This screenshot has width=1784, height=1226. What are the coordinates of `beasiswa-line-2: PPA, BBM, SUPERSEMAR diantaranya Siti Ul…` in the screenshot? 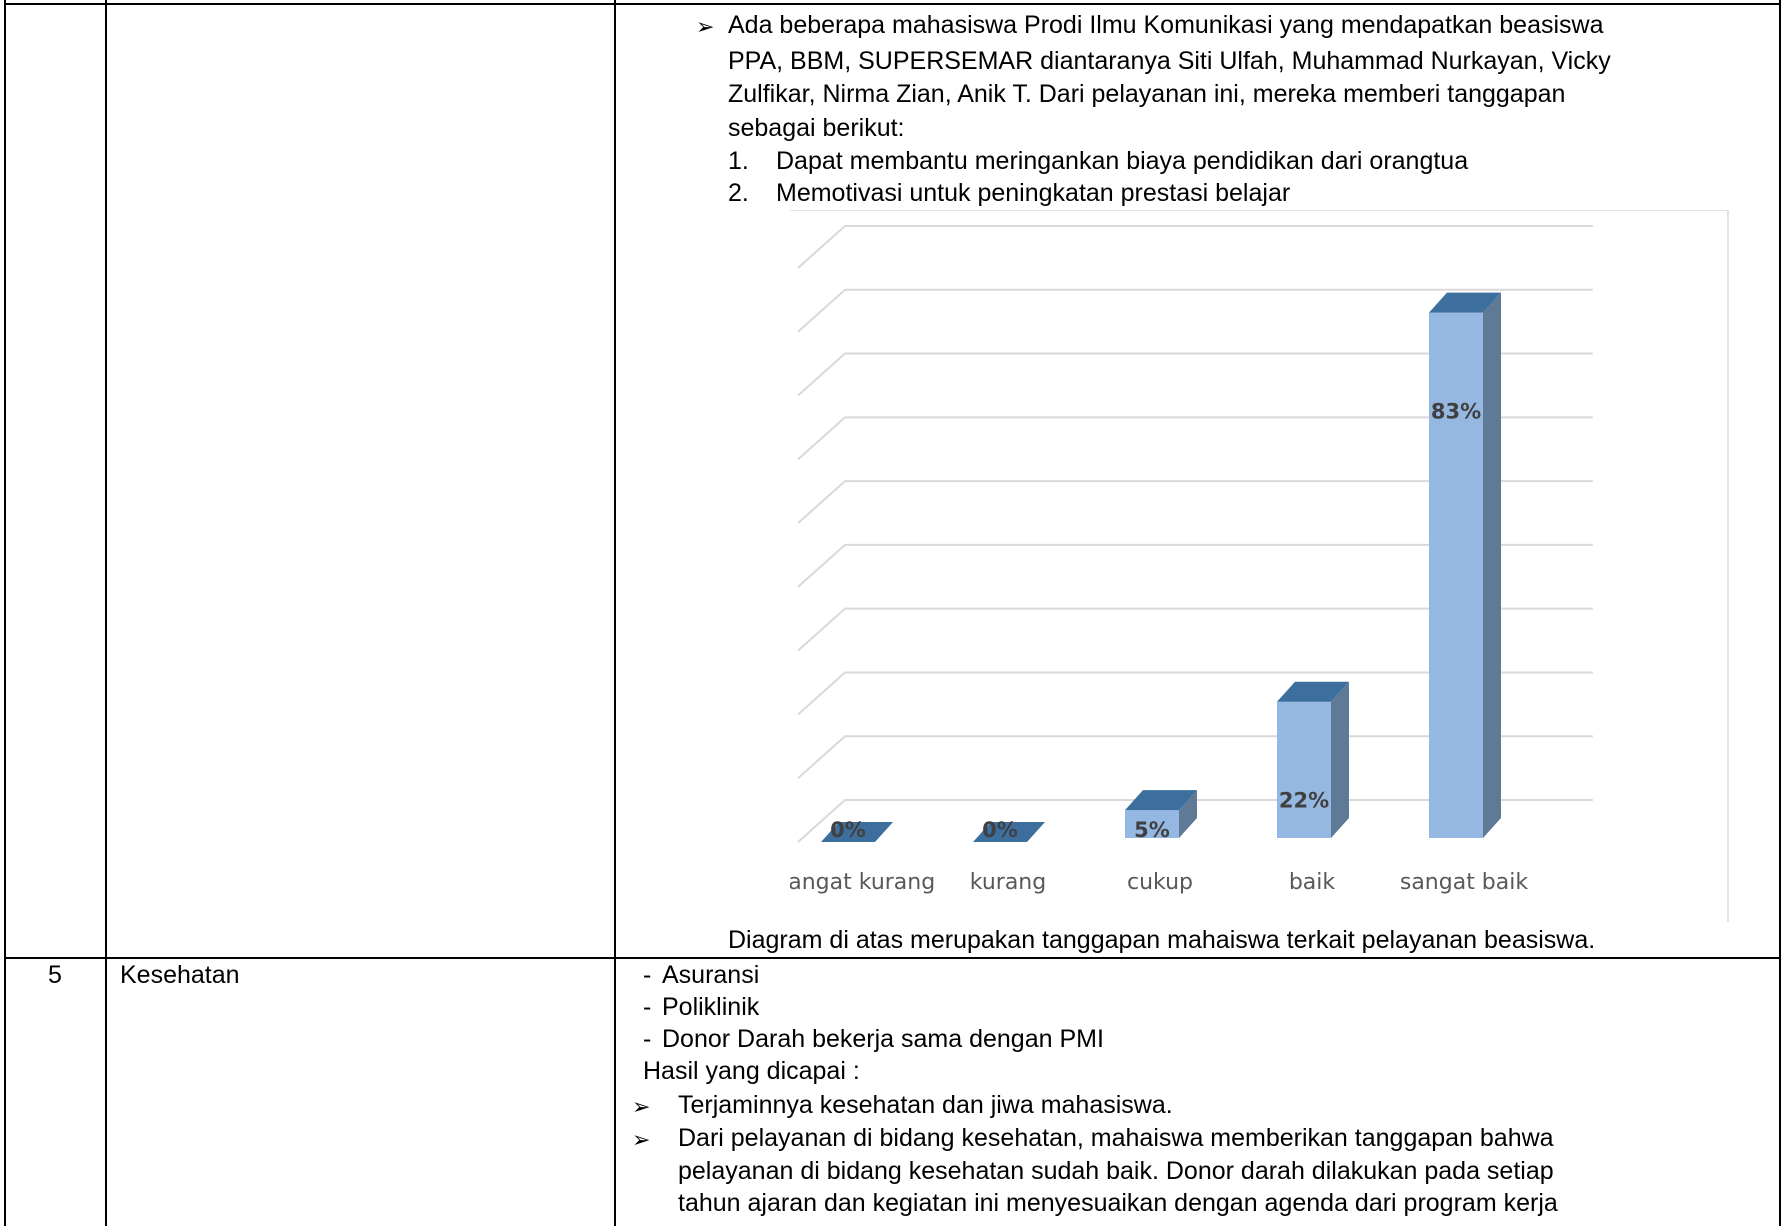 It's located at (1169, 61).